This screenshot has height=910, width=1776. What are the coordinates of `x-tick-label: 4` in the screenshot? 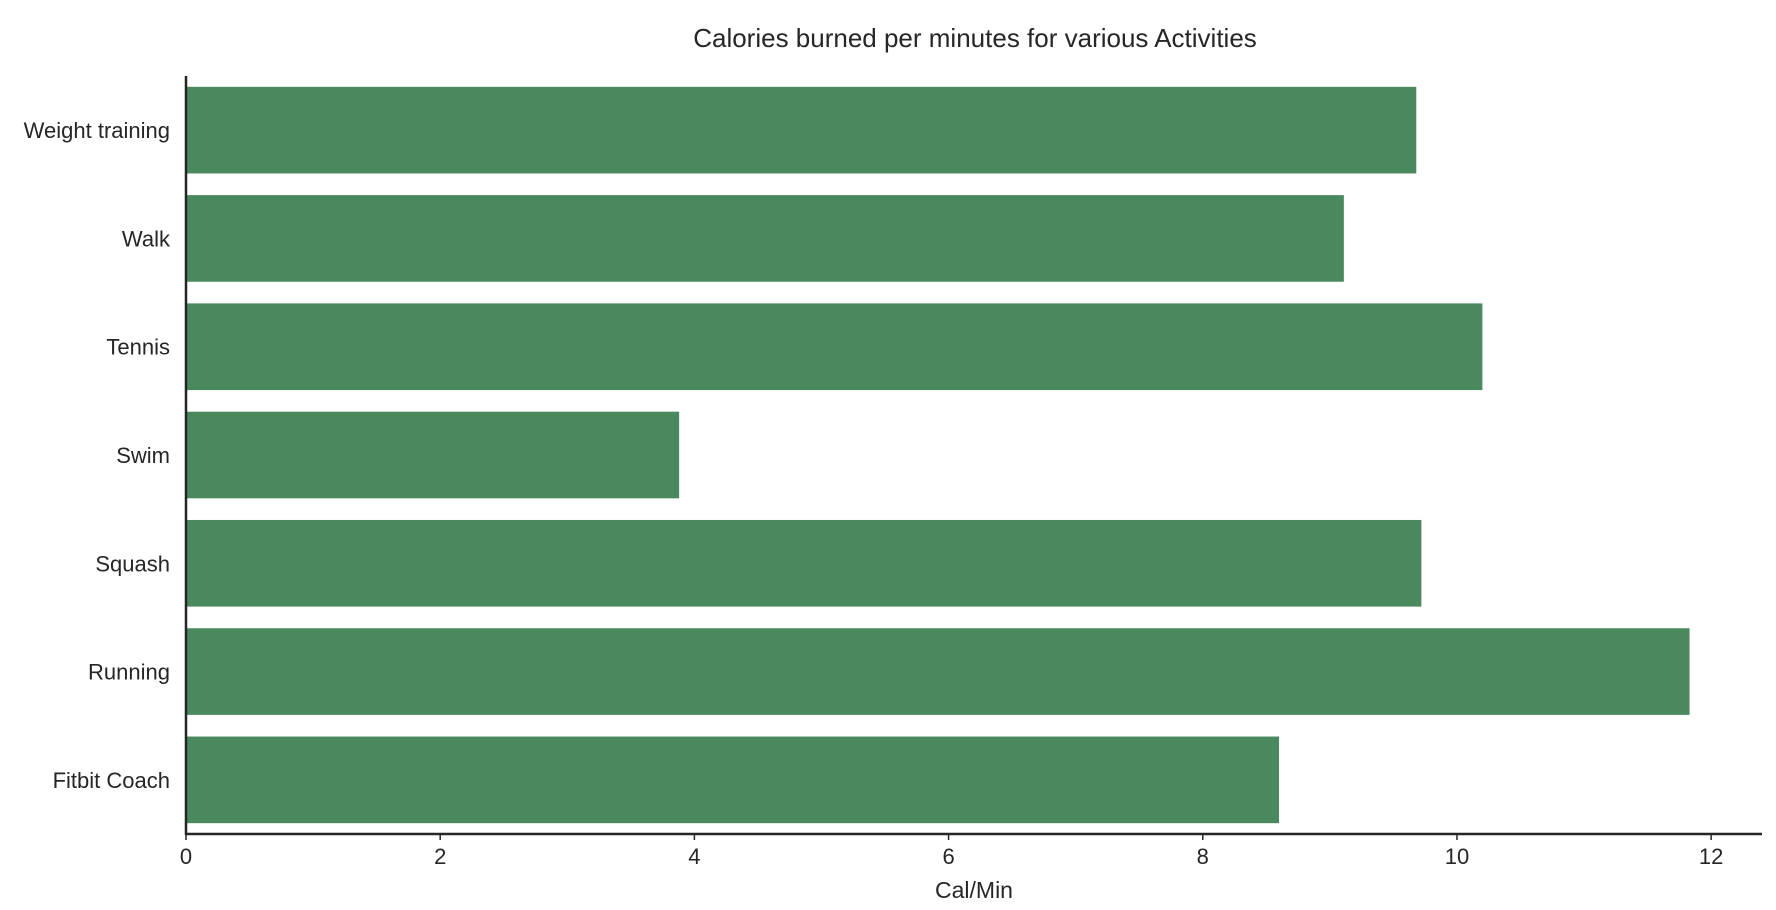 It's located at (694, 856).